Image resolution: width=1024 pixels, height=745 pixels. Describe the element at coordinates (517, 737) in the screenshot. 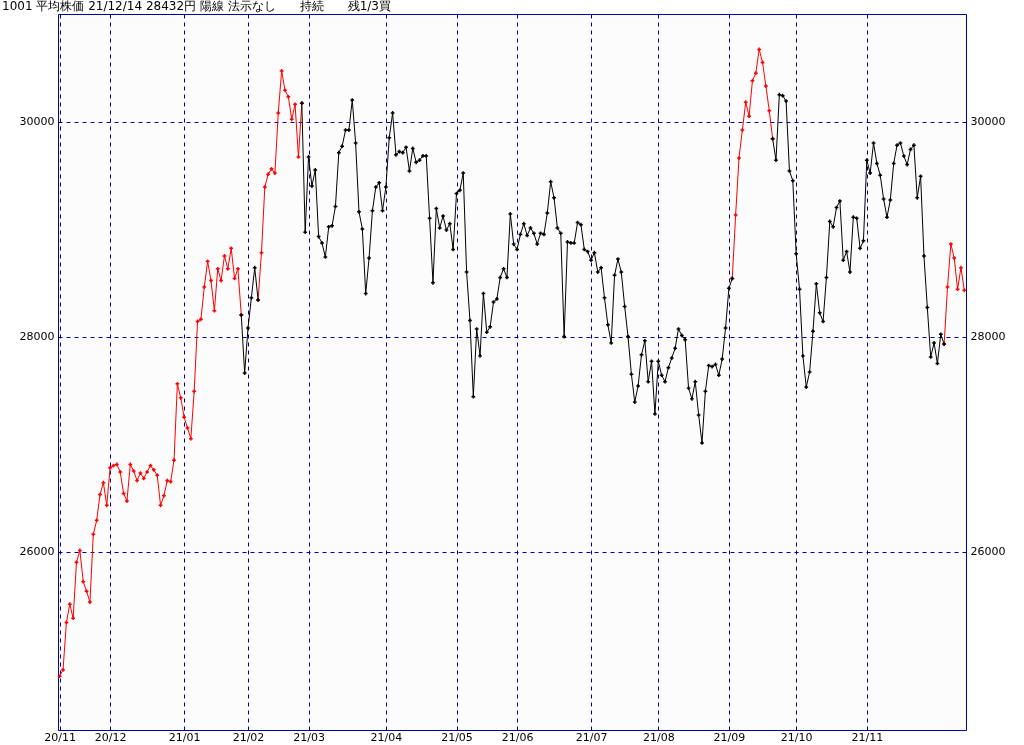

I see `x-tick-label: 21/06` at that location.